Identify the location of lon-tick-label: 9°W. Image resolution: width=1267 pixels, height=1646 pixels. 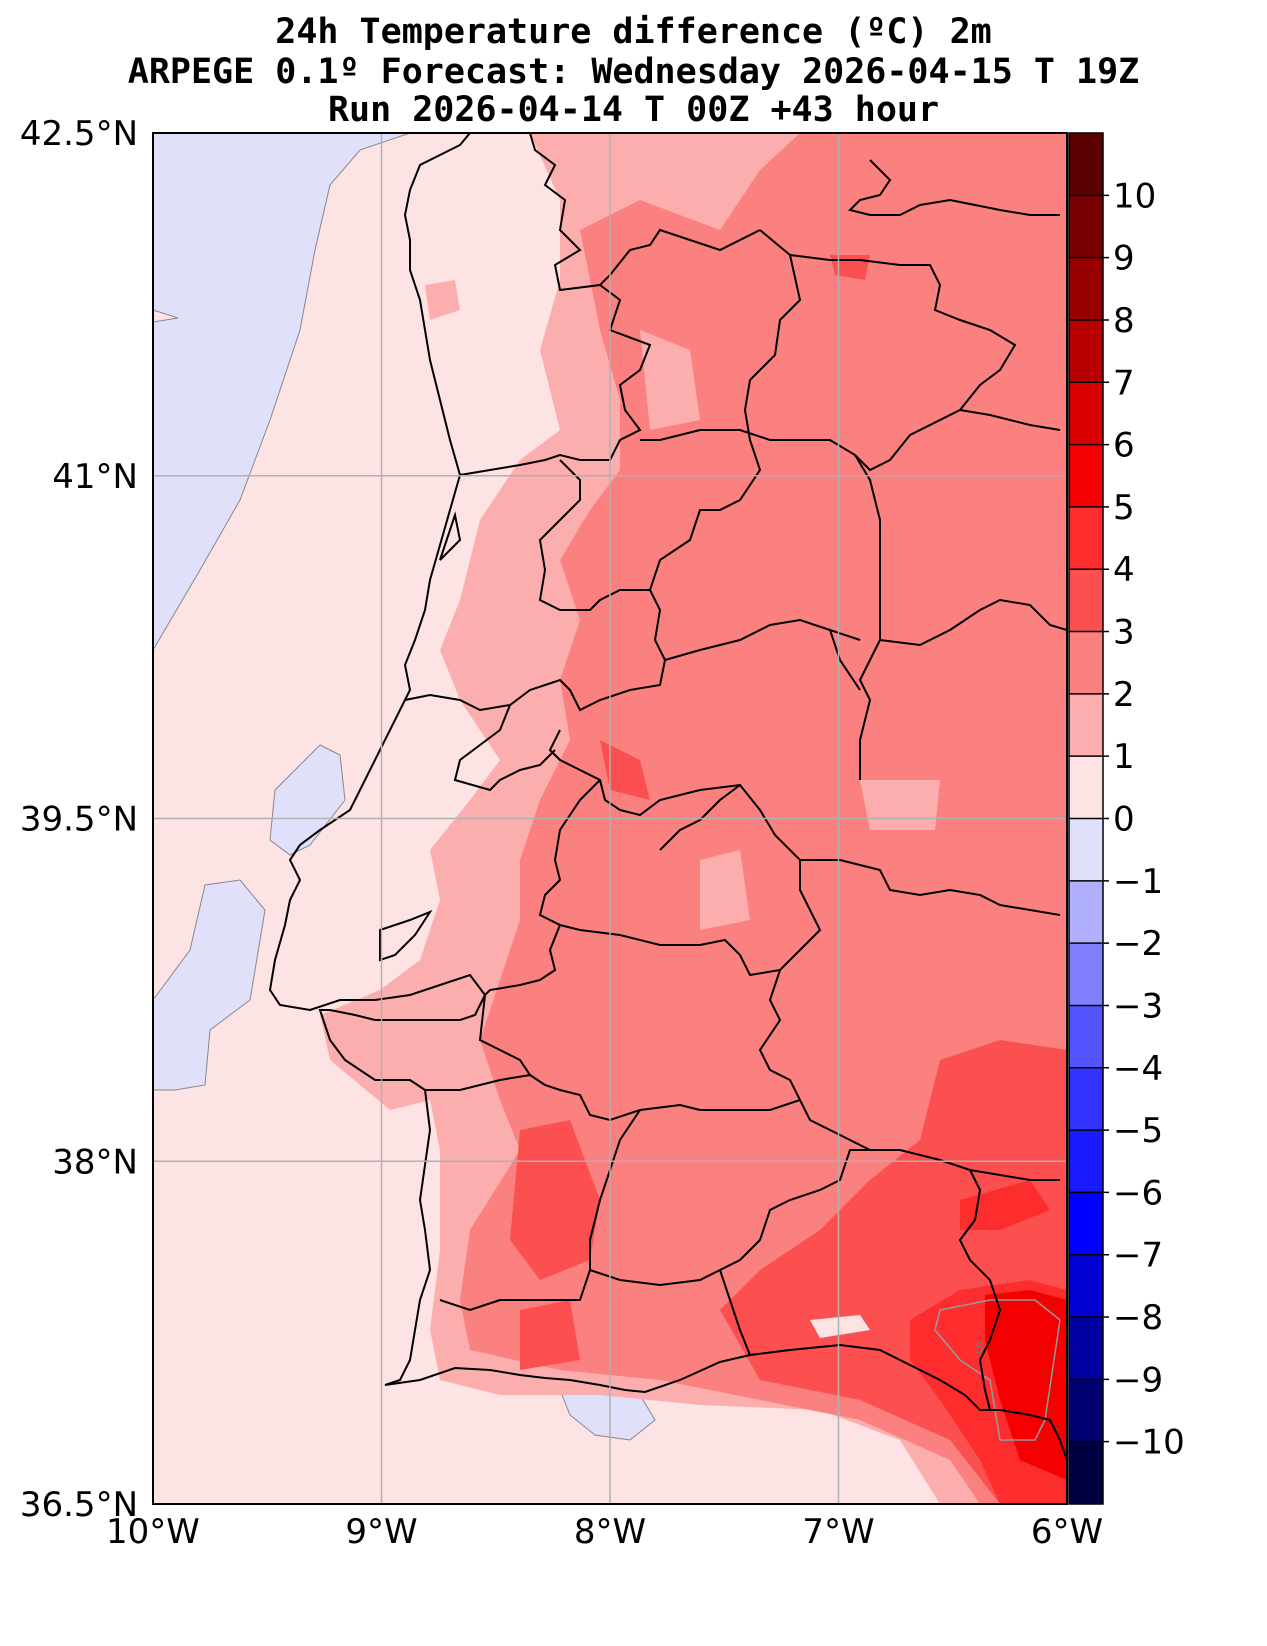
(381, 1532).